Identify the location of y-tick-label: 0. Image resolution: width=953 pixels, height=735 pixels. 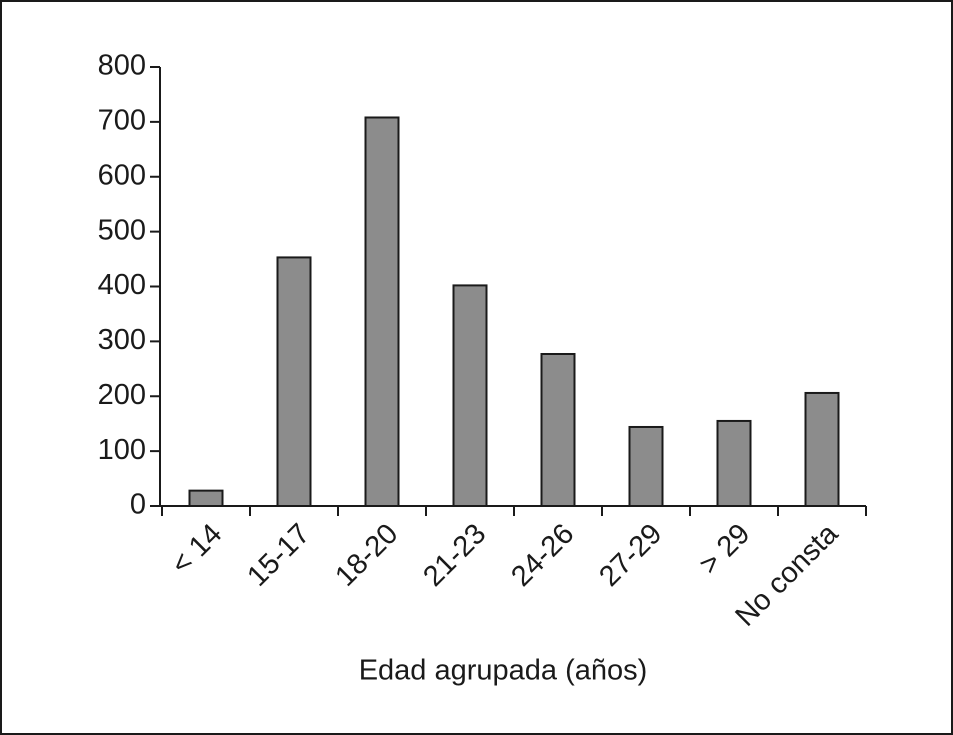
(138, 505).